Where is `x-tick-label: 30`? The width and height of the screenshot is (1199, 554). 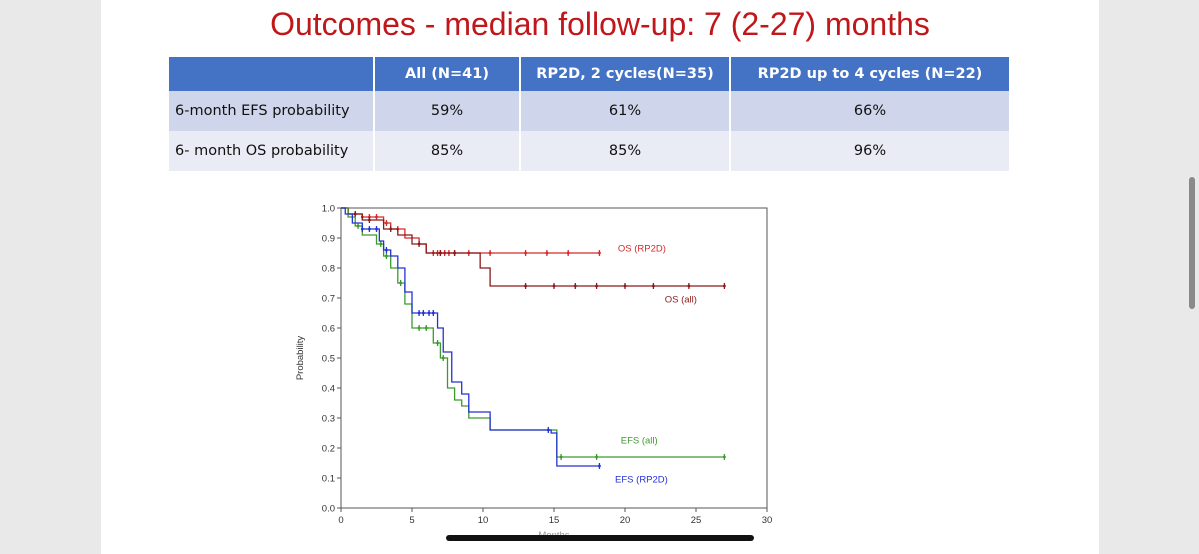 x-tick-label: 30 is located at coordinates (767, 520).